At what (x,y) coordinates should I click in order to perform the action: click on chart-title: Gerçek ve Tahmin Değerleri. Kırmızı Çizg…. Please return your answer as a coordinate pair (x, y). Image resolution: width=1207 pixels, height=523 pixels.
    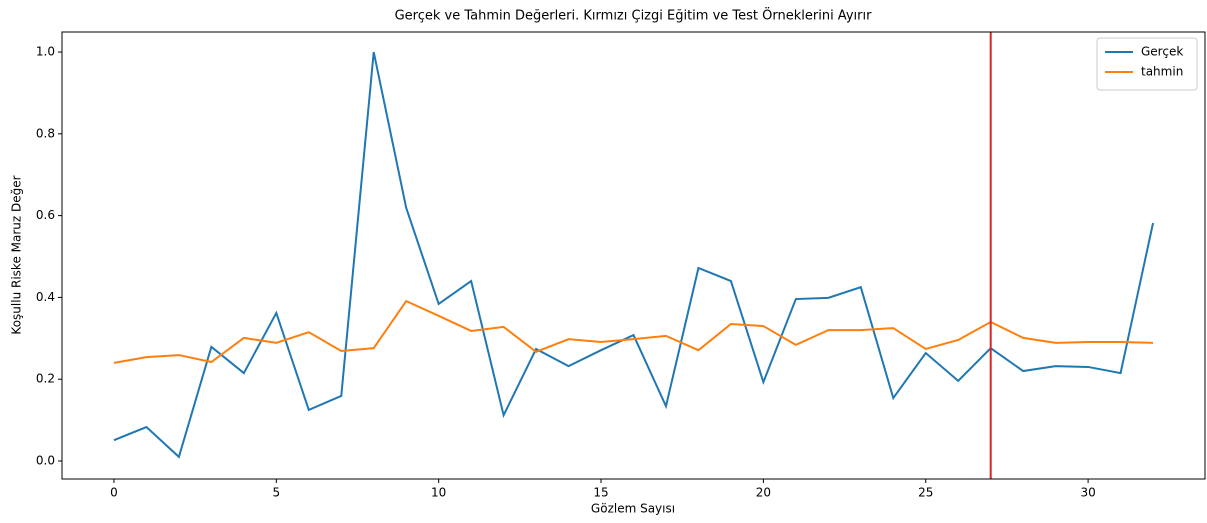
    Looking at the image, I should click on (634, 15).